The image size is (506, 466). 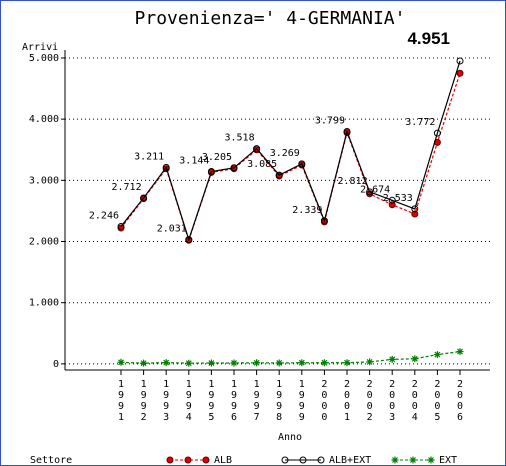 What do you see at coordinates (285, 153) in the screenshot?
I see `value-label: 3.269` at bounding box center [285, 153].